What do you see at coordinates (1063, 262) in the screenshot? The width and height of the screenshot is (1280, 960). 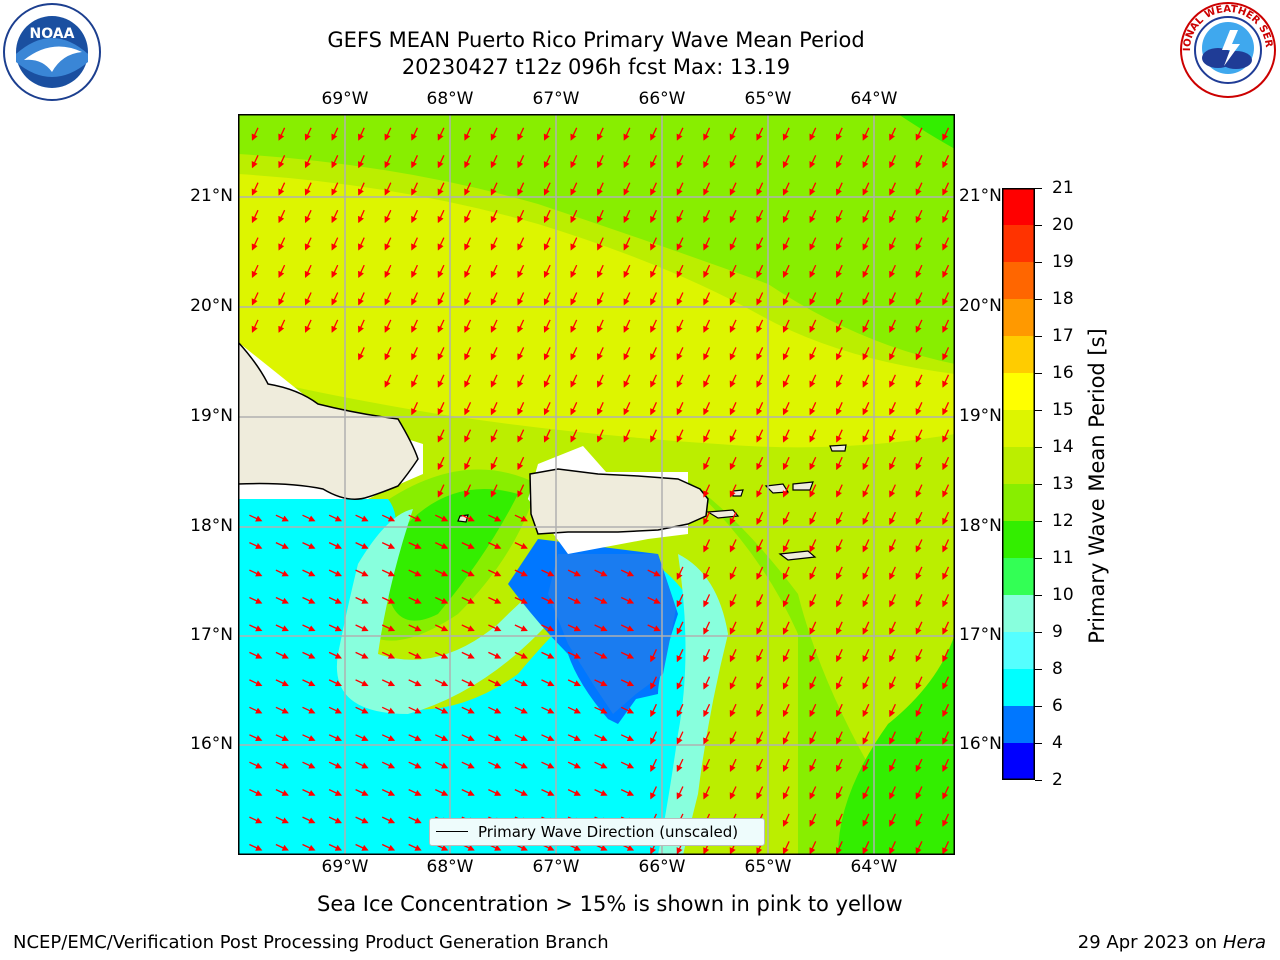 I see `colorbar-tick-label: 19` at bounding box center [1063, 262].